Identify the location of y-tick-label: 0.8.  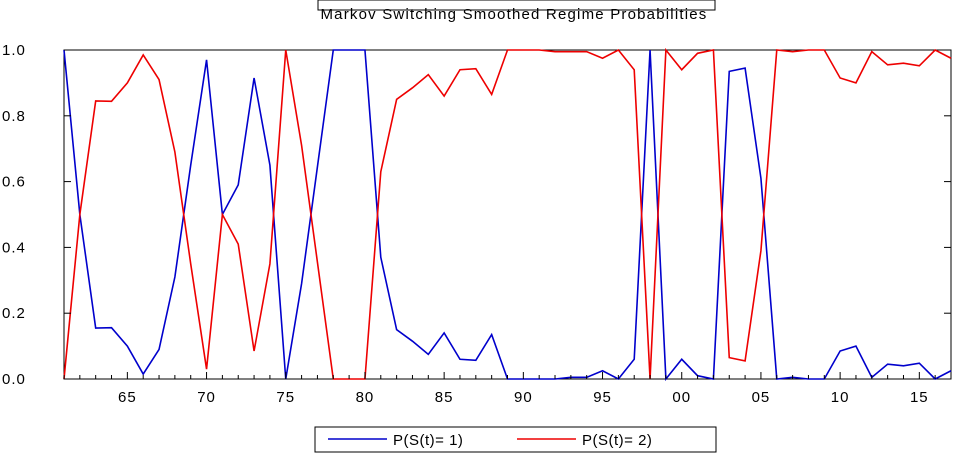
(14, 116).